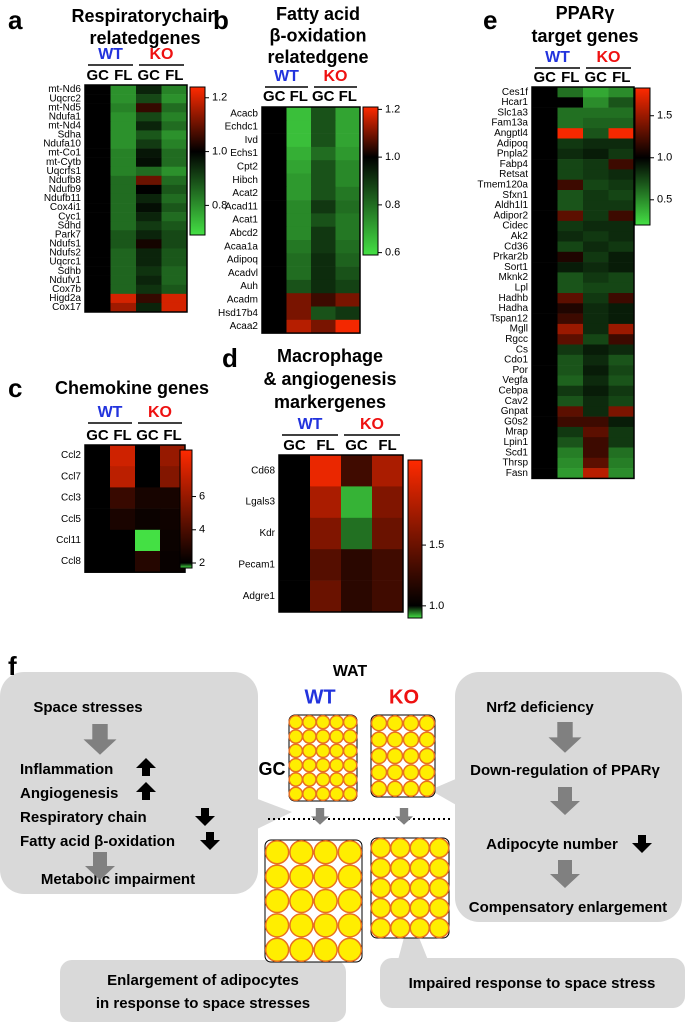  I want to click on row-label: Cyc1, so click(69, 216).